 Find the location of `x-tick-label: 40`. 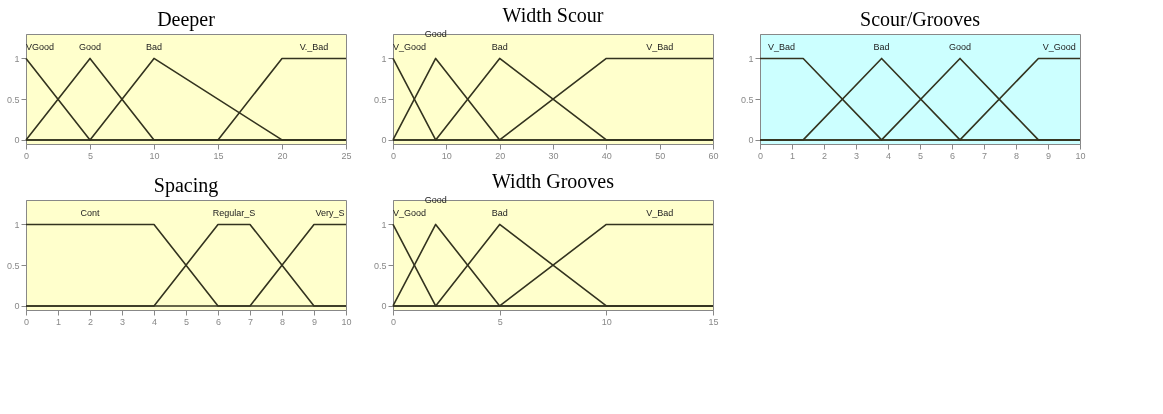

x-tick-label: 40 is located at coordinates (606, 155).